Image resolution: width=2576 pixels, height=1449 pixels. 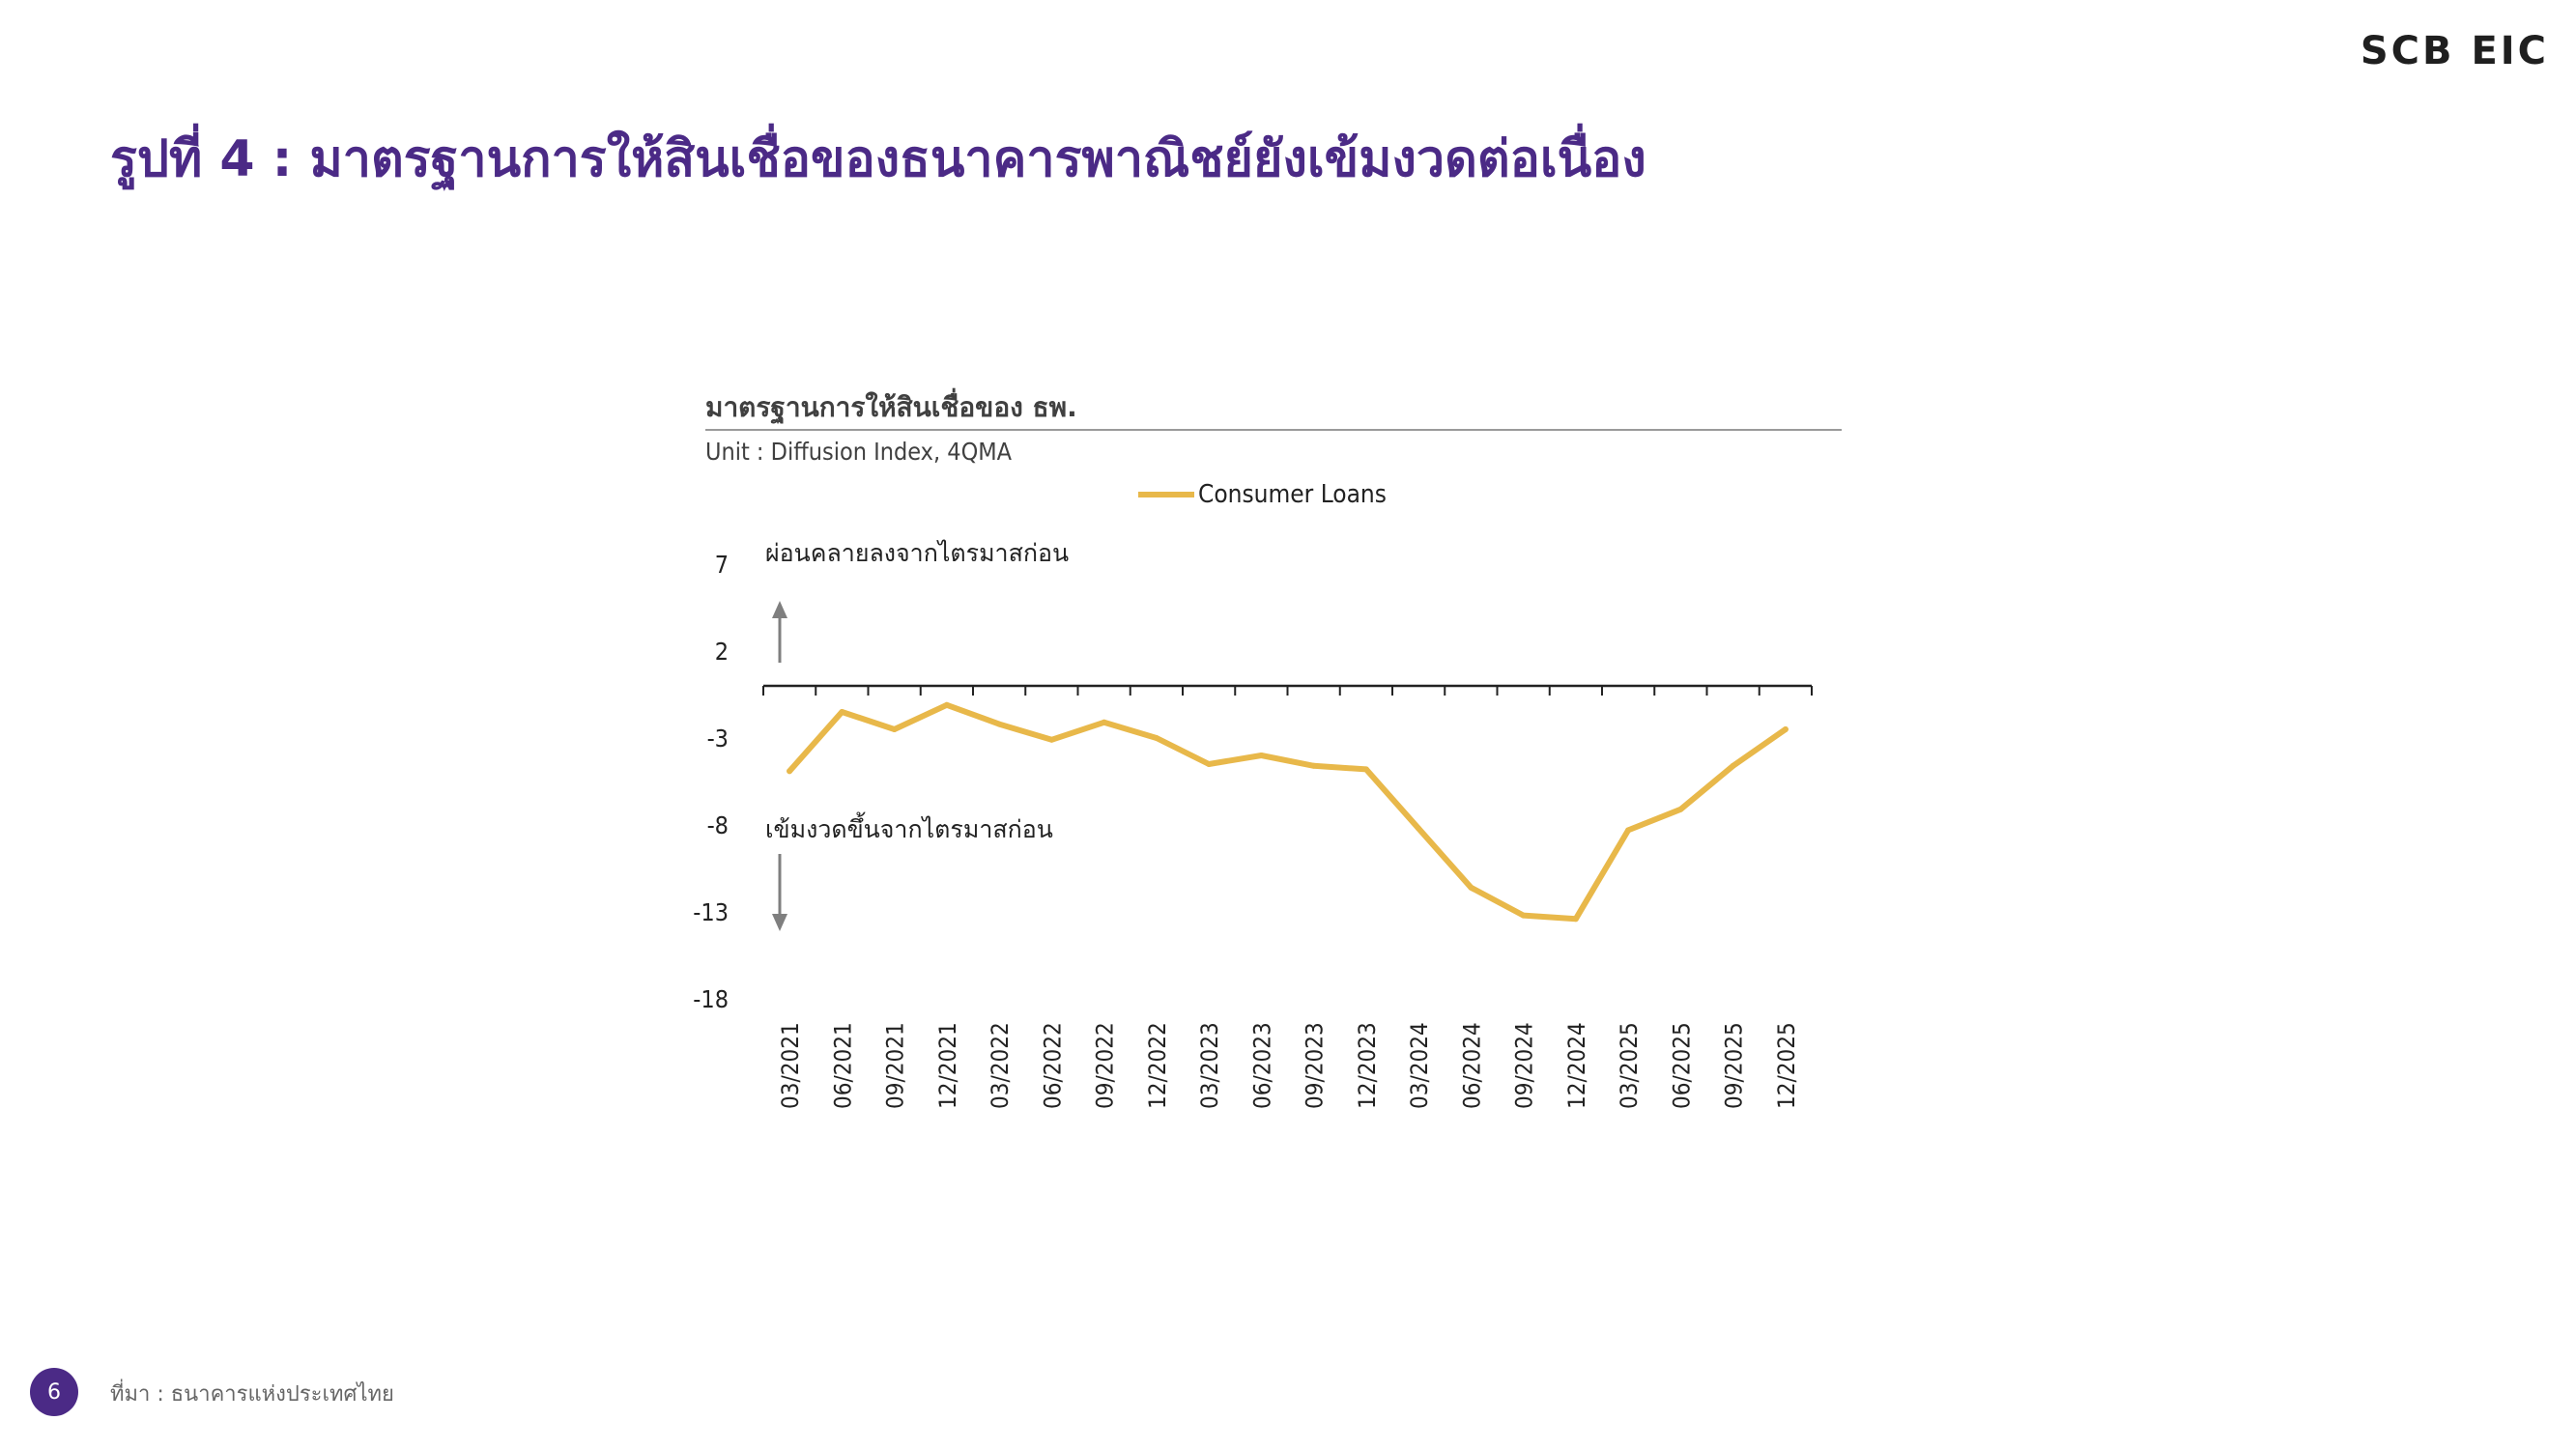 I want to click on y-tick-label: -3, so click(x=718, y=738).